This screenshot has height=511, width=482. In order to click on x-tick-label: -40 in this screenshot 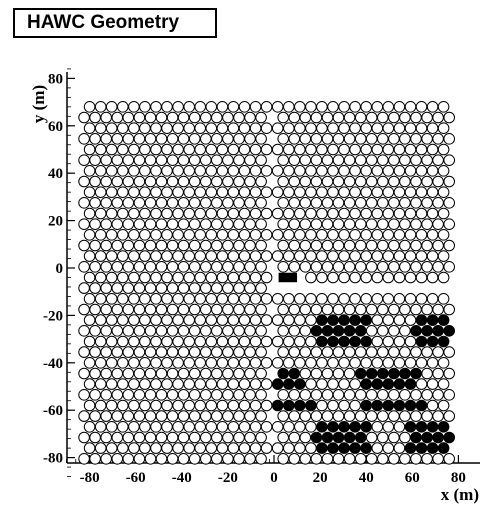, I will do `click(182, 478)`.